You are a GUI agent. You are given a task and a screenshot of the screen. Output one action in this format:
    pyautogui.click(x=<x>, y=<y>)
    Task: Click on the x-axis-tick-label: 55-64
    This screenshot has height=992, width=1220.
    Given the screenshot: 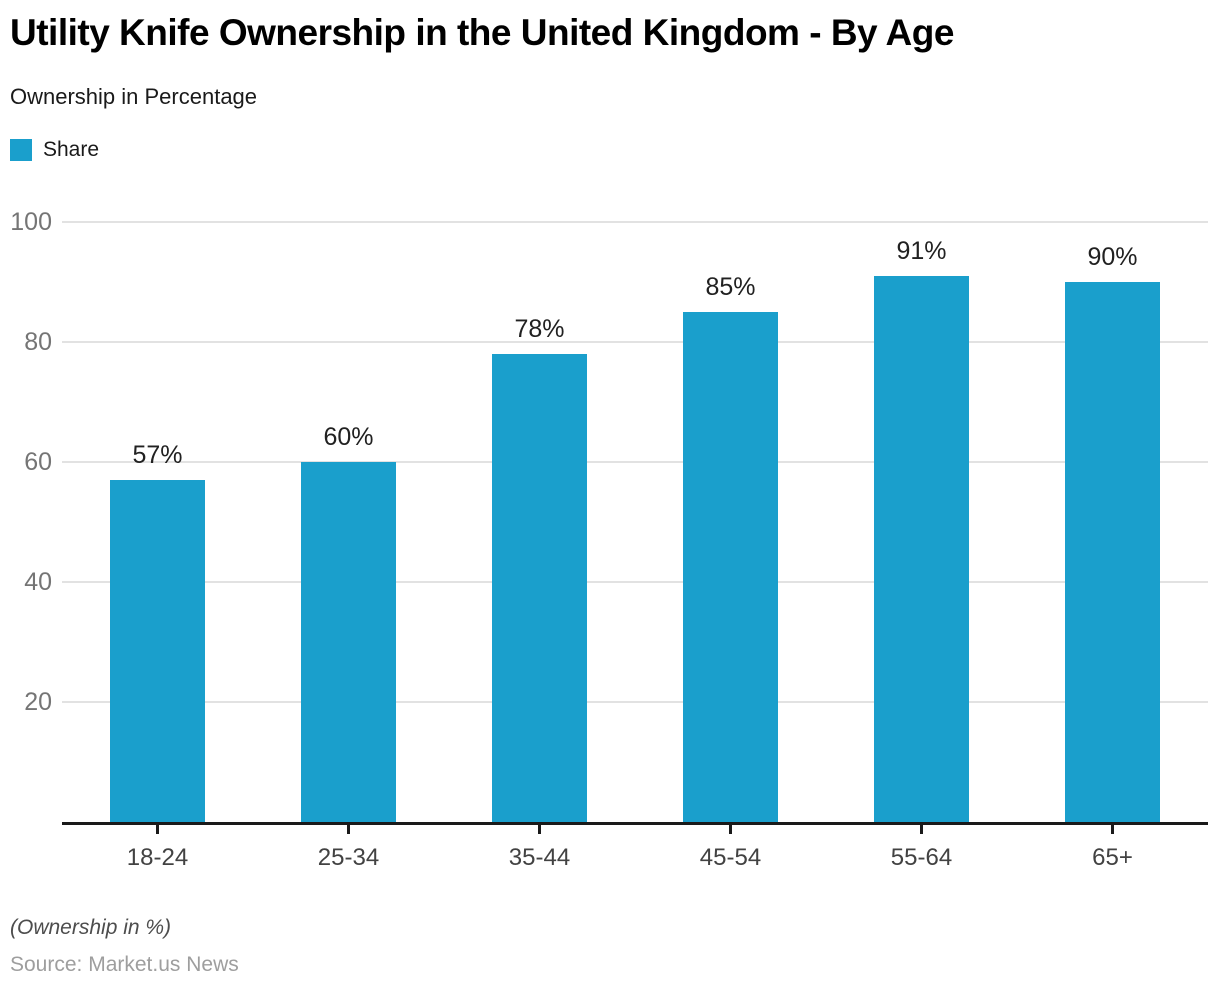 What is the action you would take?
    pyautogui.click(x=921, y=857)
    